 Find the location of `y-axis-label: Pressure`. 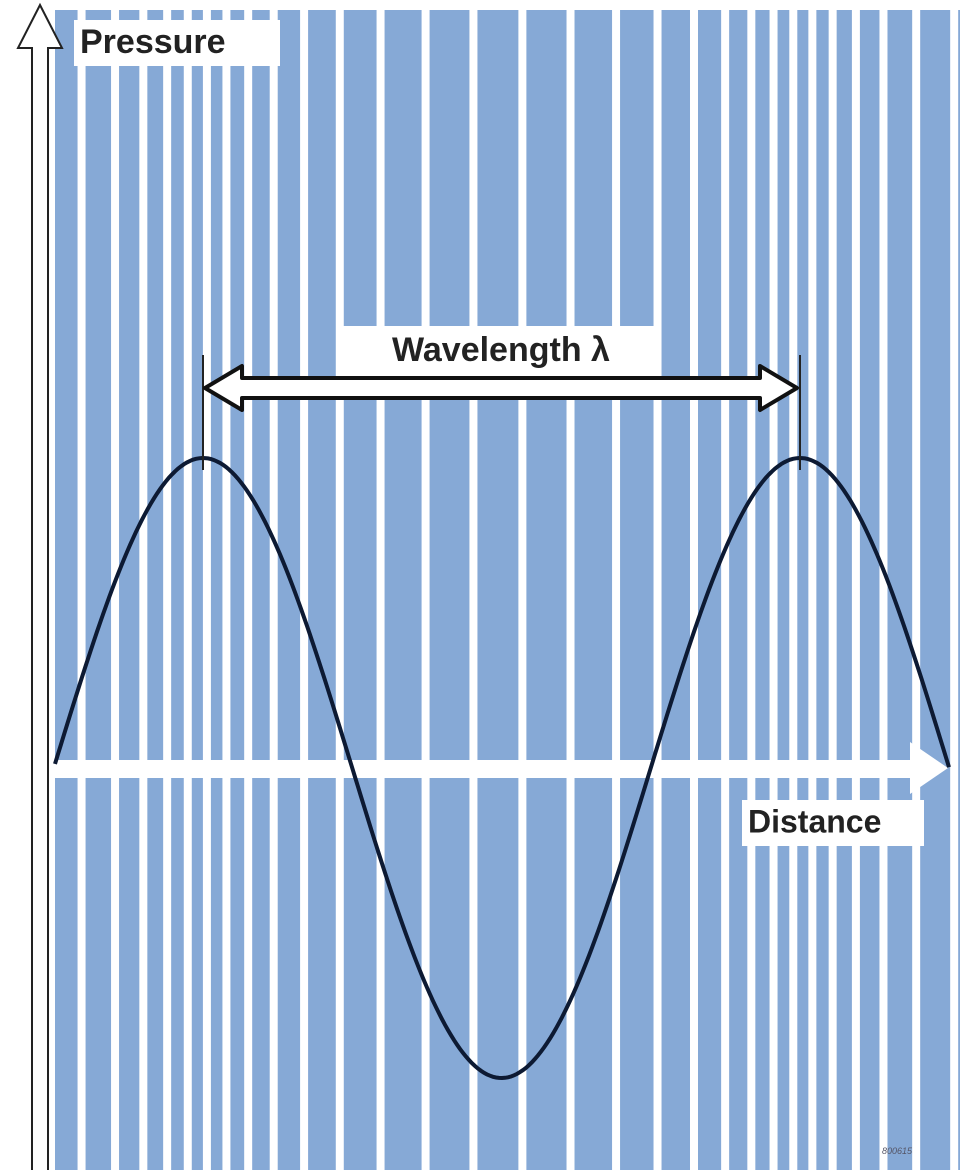

y-axis-label: Pressure is located at coordinates (153, 42).